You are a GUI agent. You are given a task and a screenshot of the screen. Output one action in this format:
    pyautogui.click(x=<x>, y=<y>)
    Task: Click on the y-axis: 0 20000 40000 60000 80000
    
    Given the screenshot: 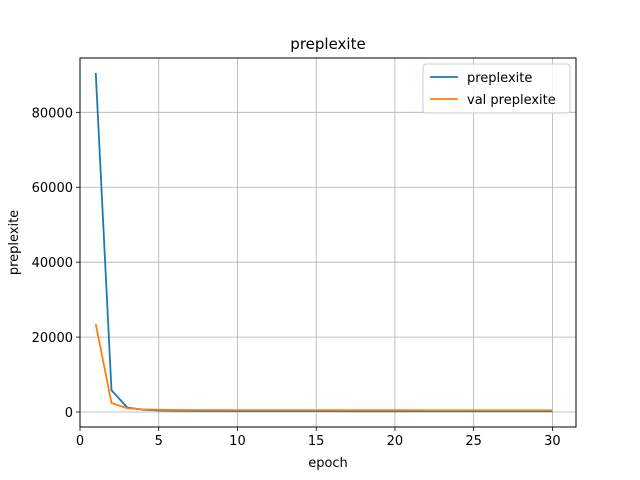 What is the action you would take?
    pyautogui.click(x=56, y=263)
    